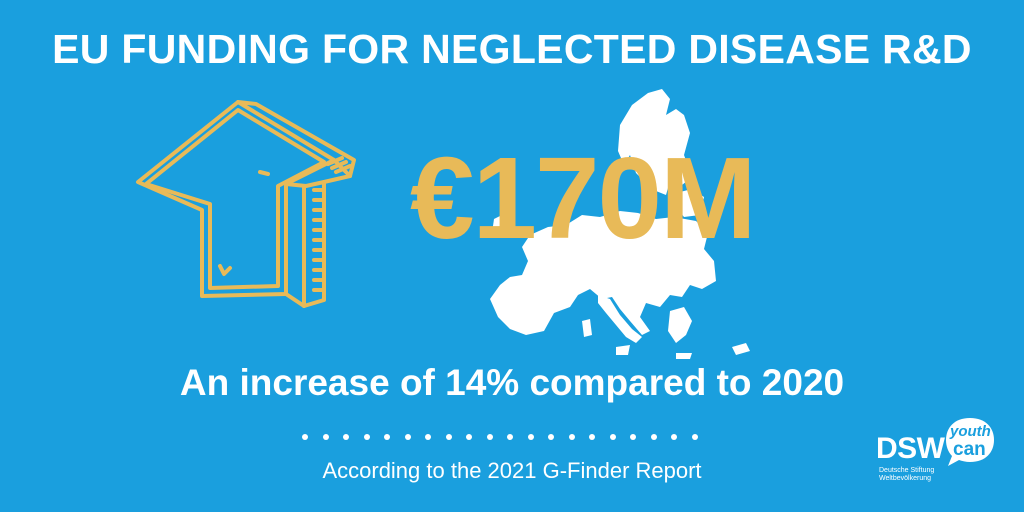  What do you see at coordinates (910, 448) in the screenshot?
I see `dsw-logo-text: DSW` at bounding box center [910, 448].